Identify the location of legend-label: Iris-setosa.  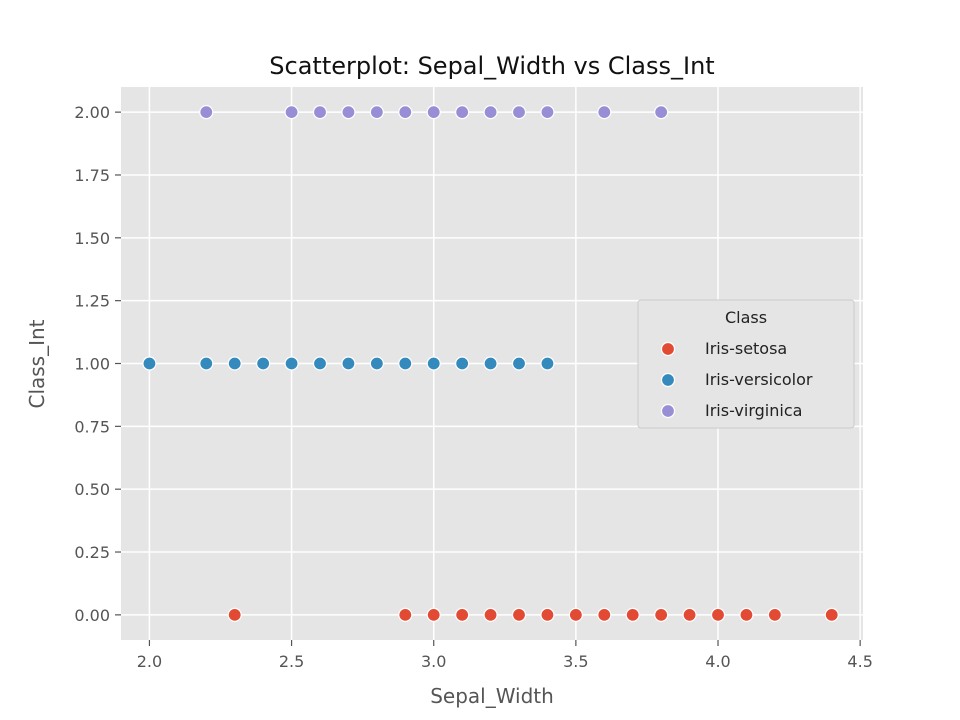
(746, 348).